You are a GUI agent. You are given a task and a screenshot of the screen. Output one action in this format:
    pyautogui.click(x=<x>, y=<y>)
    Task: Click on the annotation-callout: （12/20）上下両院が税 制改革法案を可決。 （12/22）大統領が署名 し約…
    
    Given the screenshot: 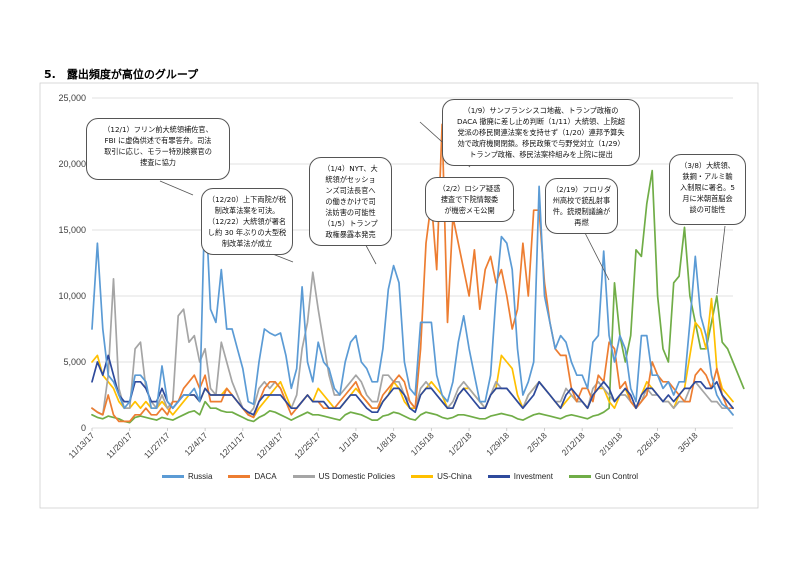 What is the action you would take?
    pyautogui.click(x=247, y=221)
    